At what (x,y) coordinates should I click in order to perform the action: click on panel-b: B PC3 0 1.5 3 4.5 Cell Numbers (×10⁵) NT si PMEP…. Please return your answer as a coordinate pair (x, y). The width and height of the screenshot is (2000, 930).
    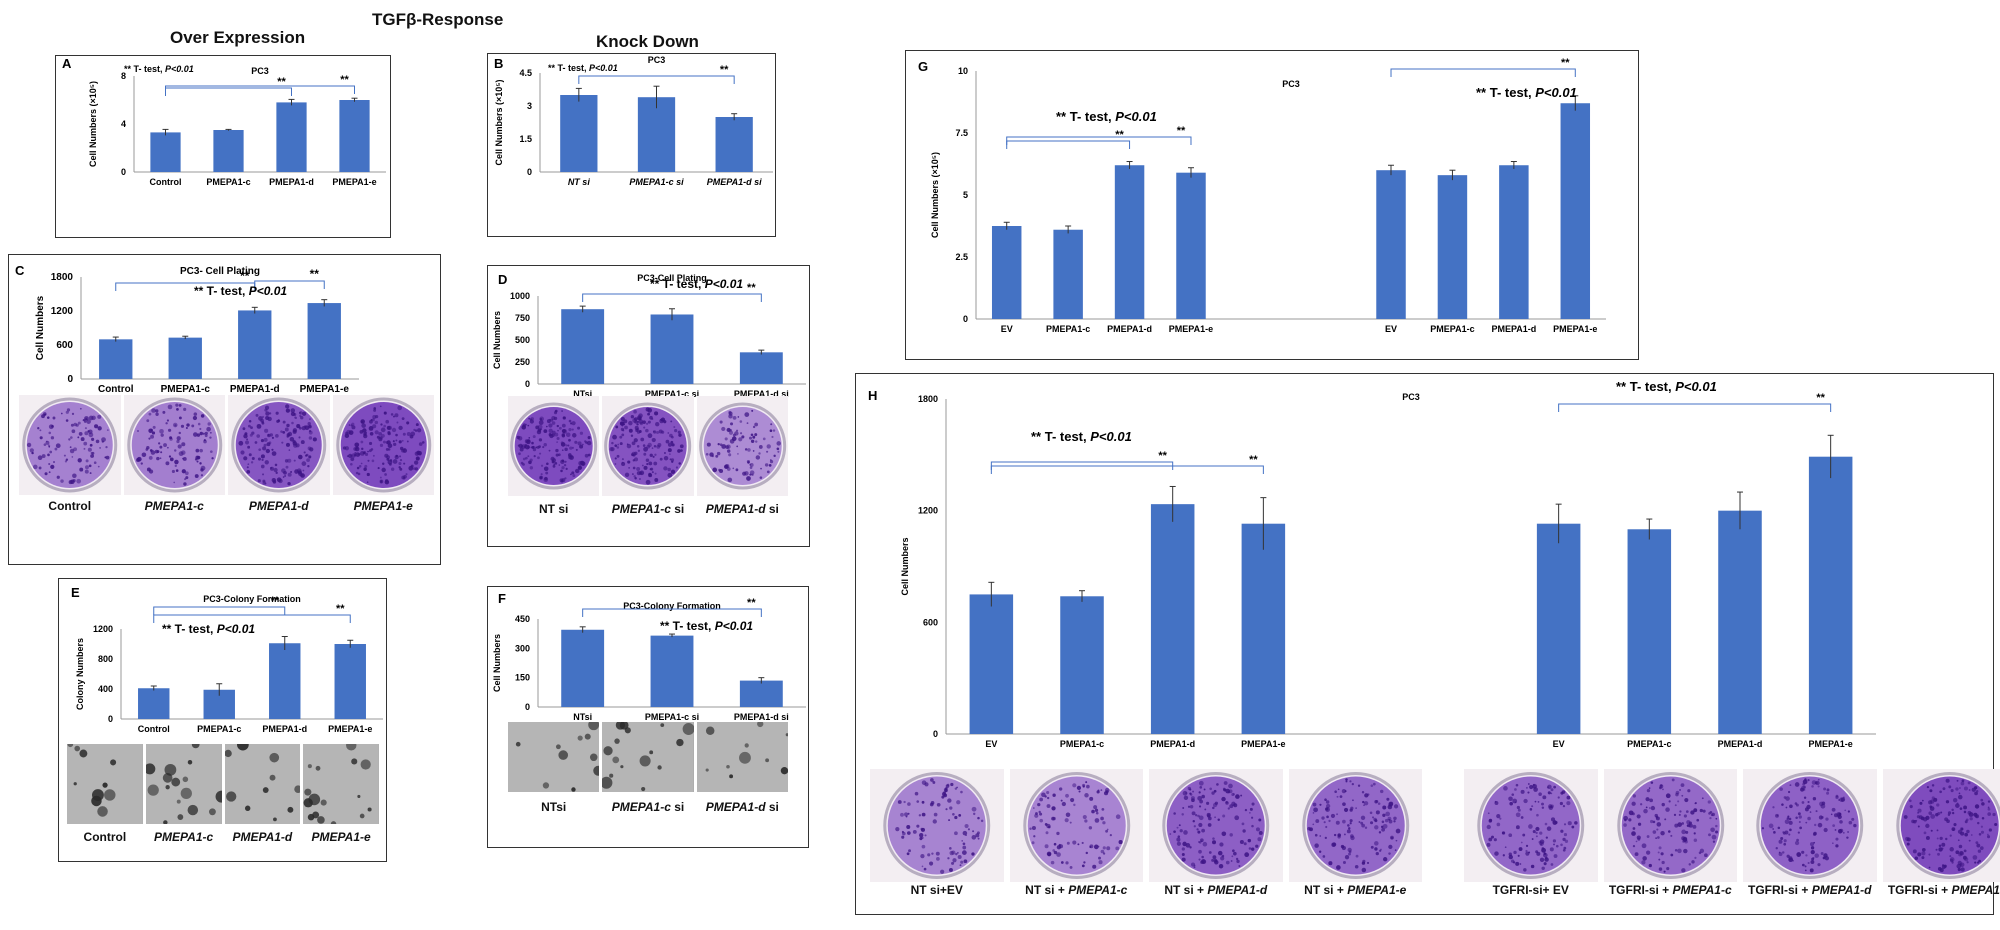
    Looking at the image, I should click on (631, 145).